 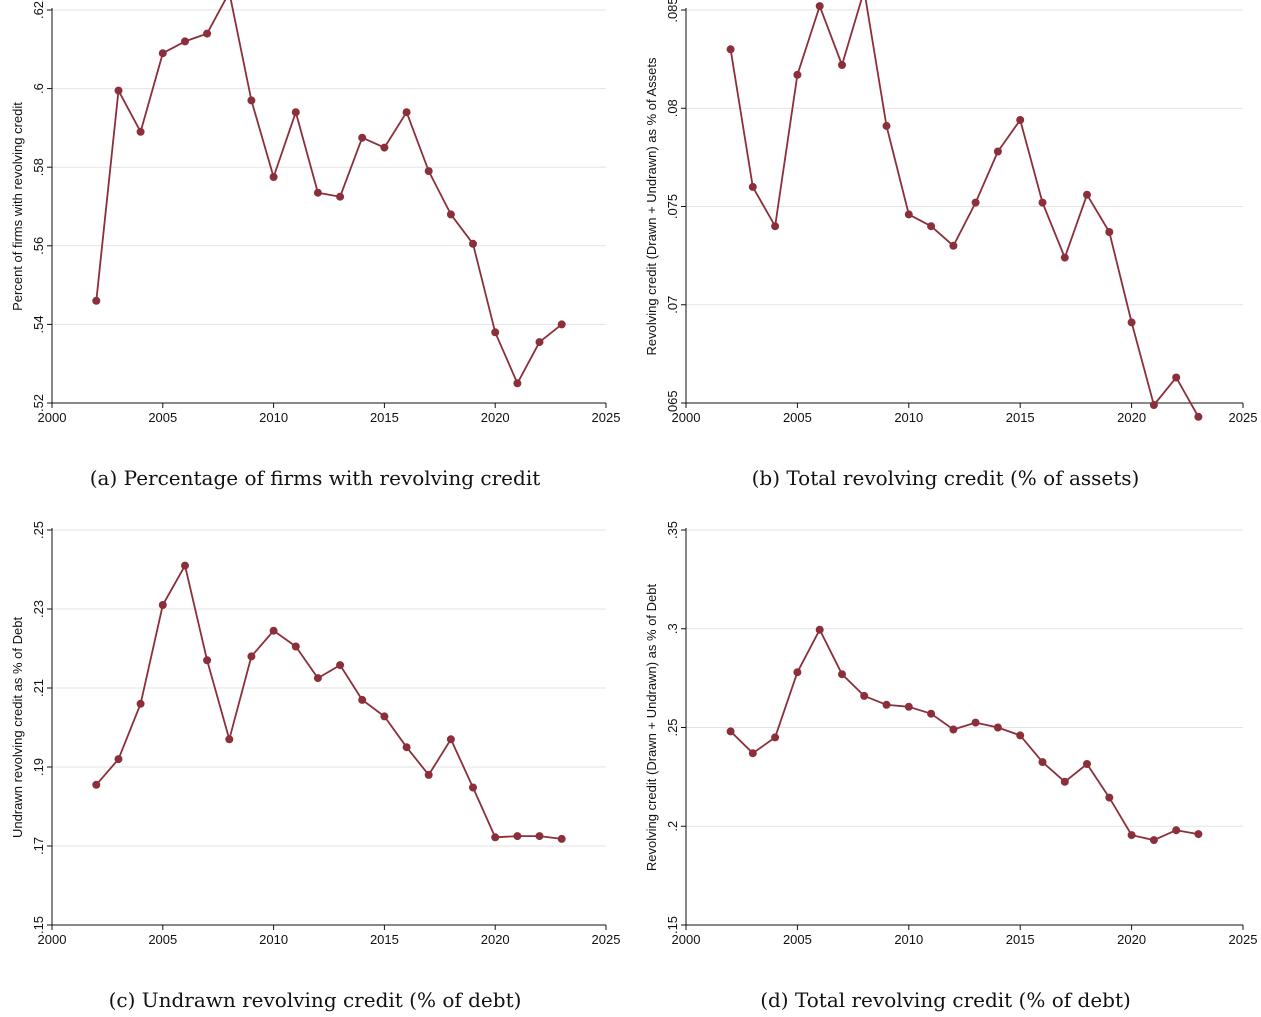 I want to click on x-tick-label: 2015, so click(x=1020, y=417).